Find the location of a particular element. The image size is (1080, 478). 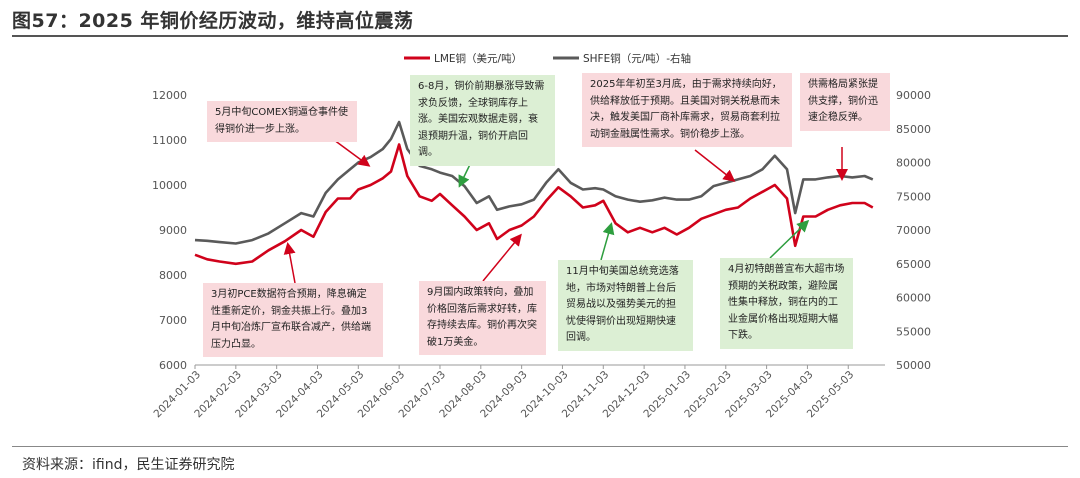

right-tick-label: 55000 is located at coordinates (913, 331).